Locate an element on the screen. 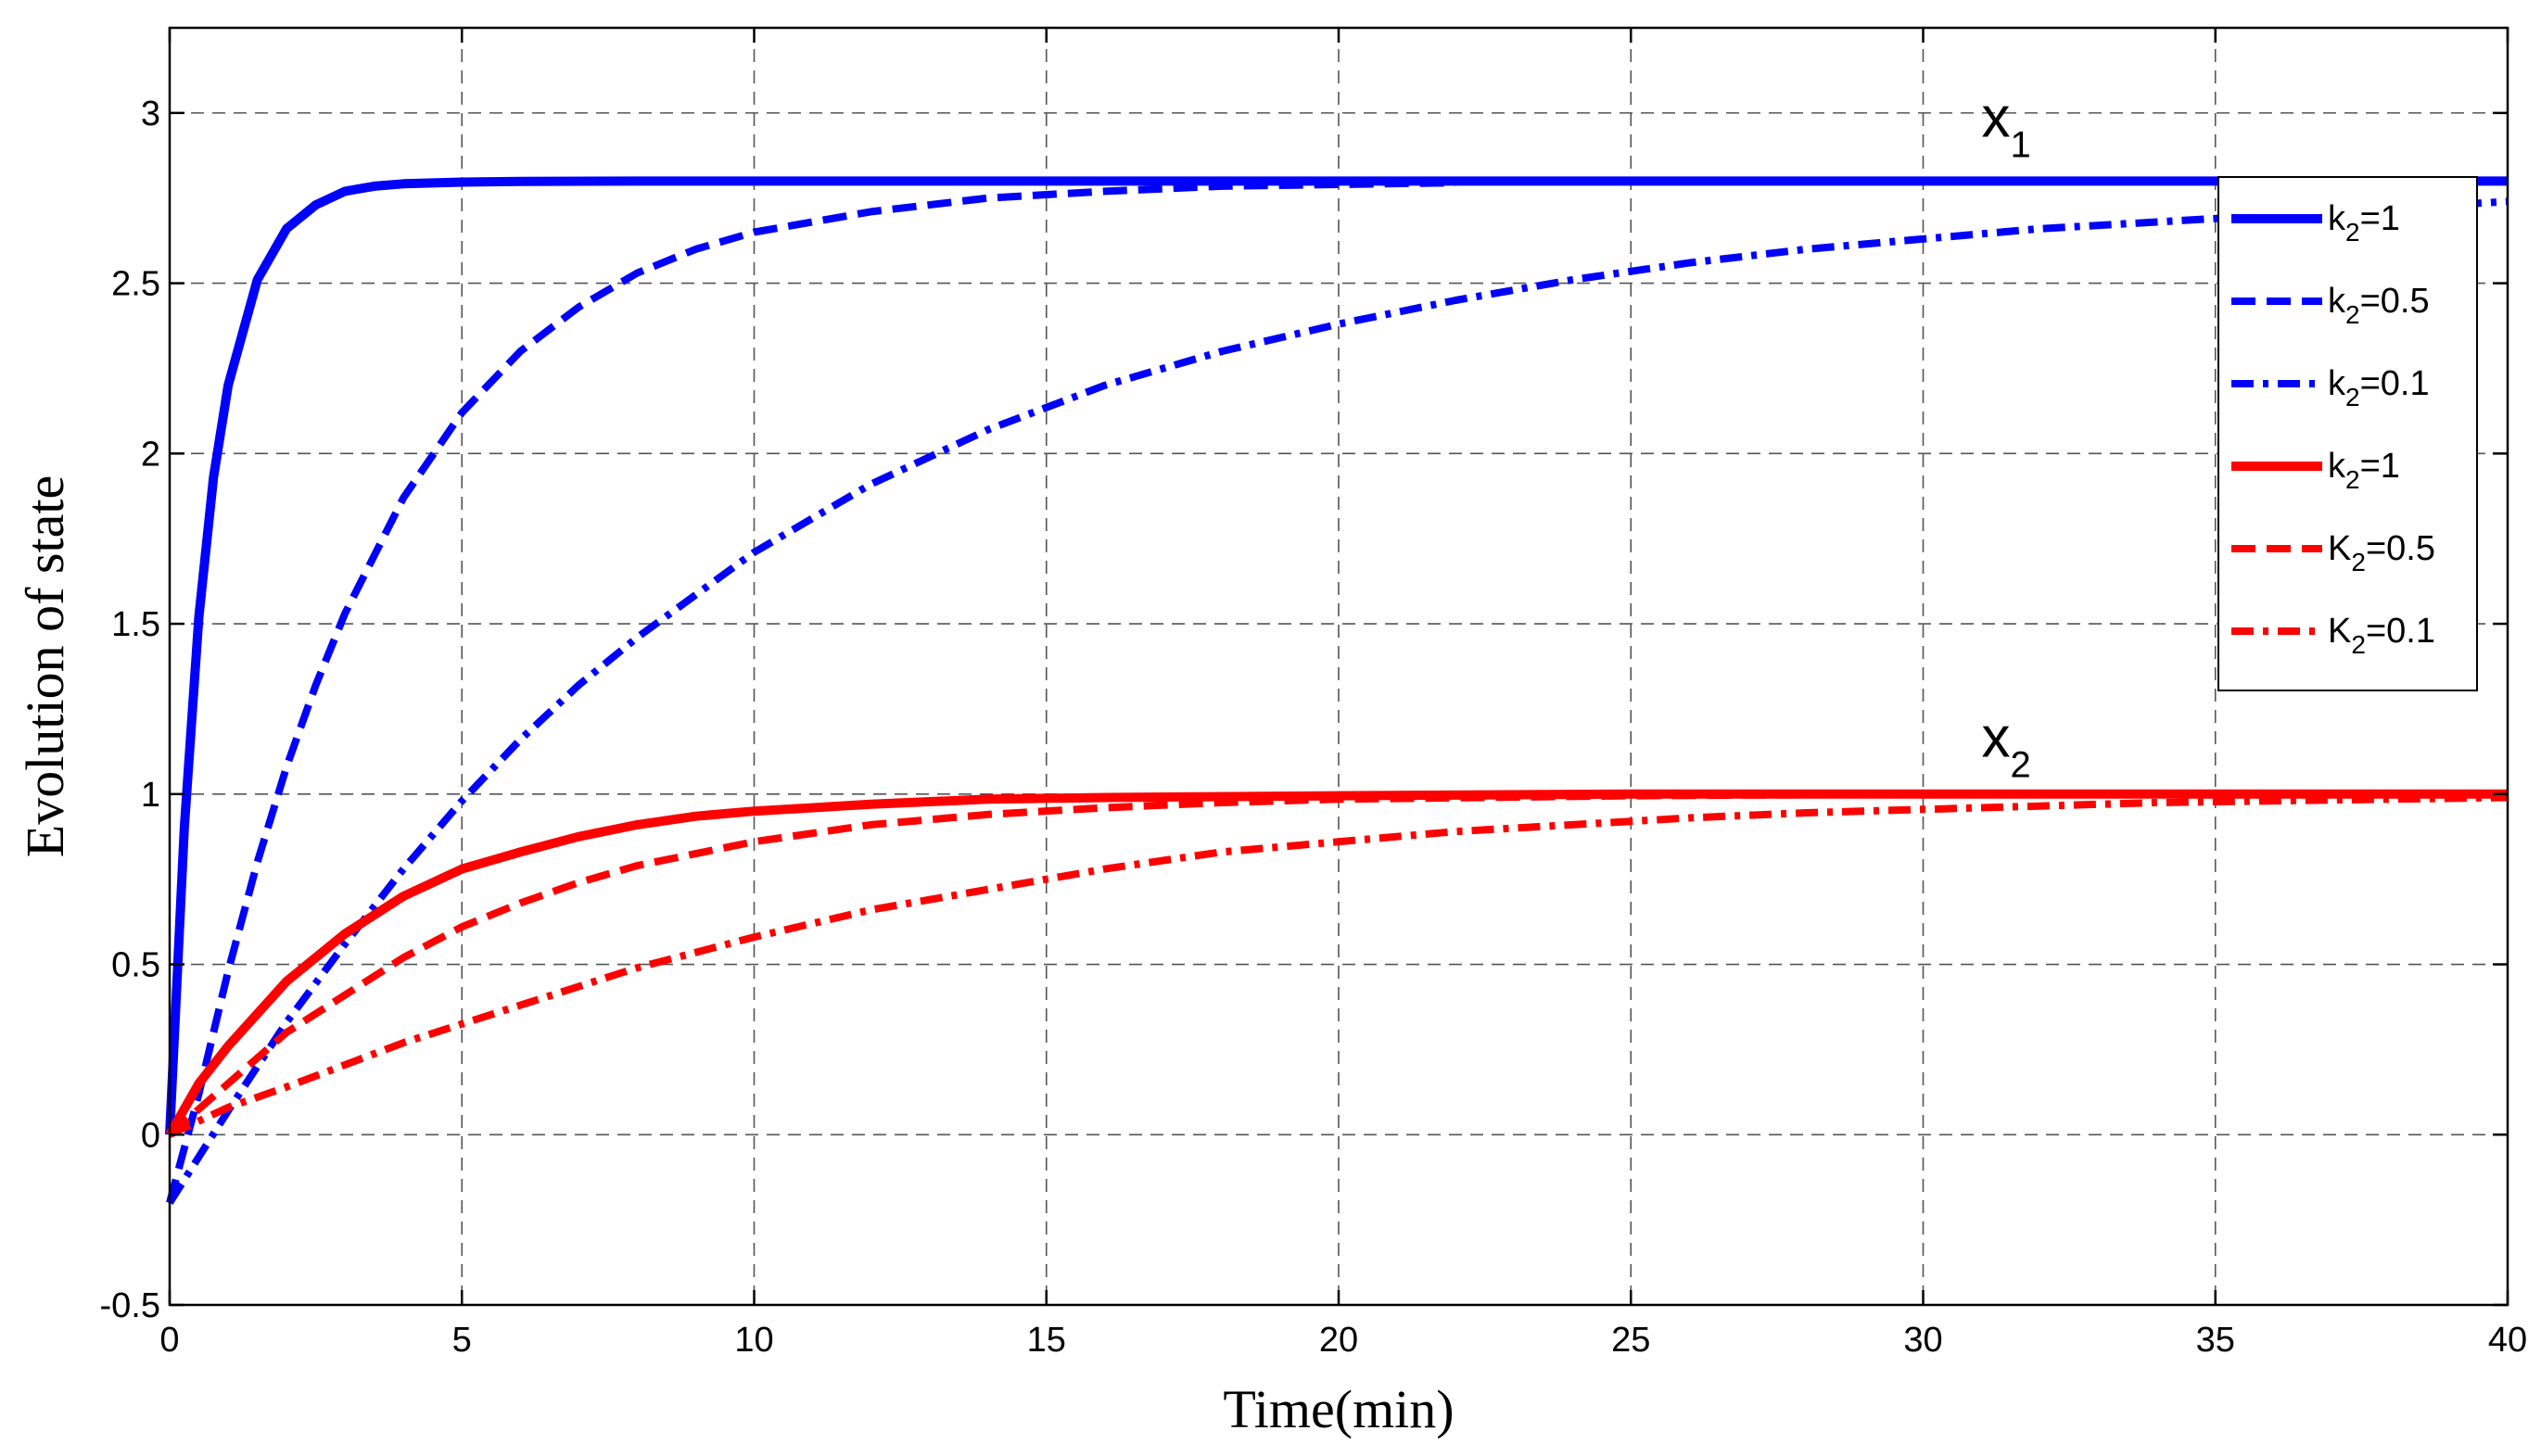 The width and height of the screenshot is (2541, 1456). x-tick-label: 40 is located at coordinates (2507, 1340).